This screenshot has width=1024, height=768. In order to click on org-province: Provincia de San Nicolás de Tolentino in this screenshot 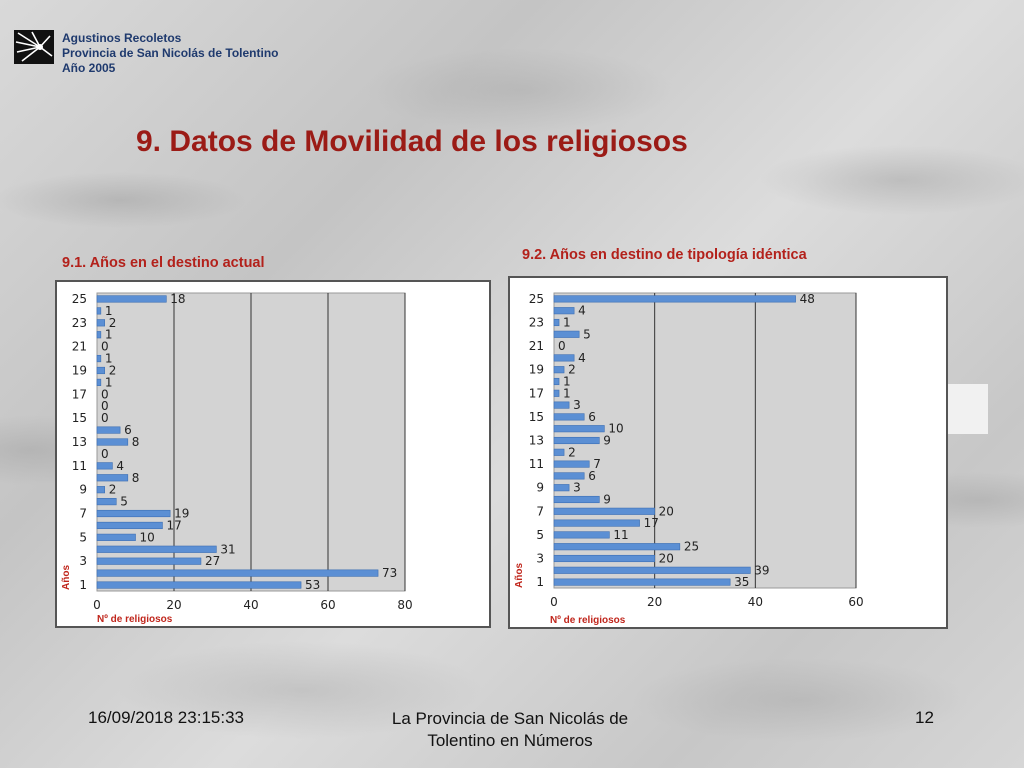, I will do `click(170, 53)`.